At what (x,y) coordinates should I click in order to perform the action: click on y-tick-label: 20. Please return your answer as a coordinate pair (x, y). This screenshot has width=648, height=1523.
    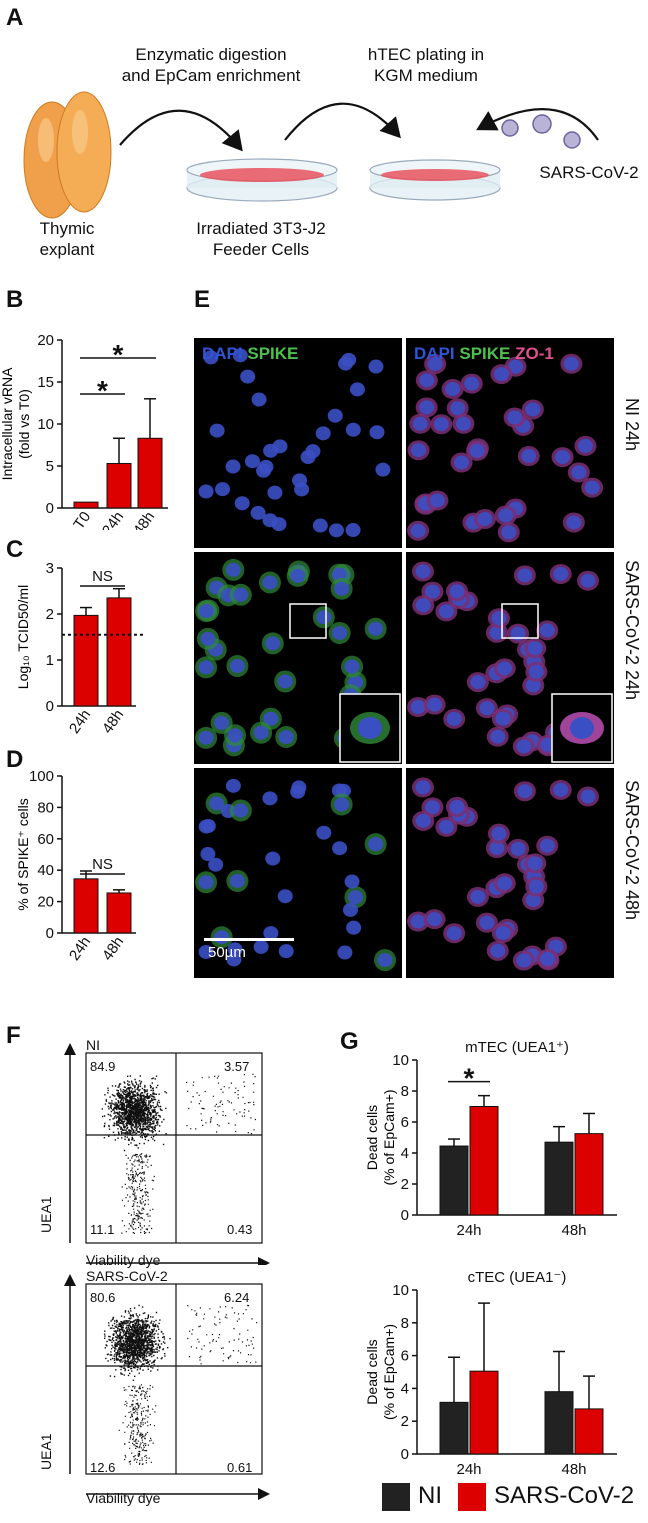
    Looking at the image, I should click on (45, 902).